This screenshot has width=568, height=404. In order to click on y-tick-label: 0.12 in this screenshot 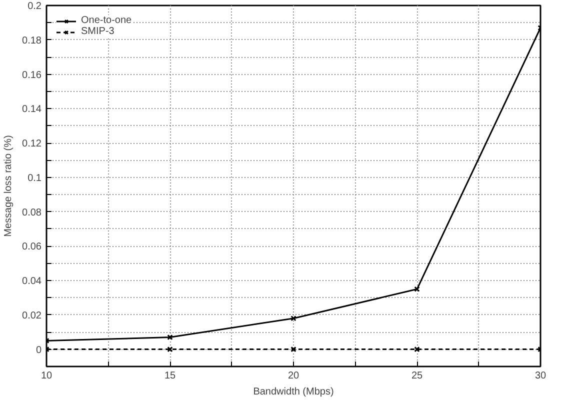, I will do `click(32, 144)`.